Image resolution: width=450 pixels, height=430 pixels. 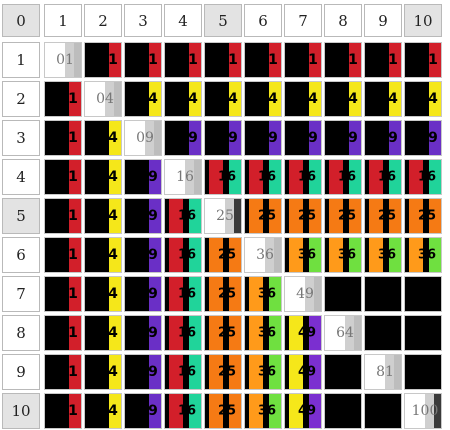 I want to click on row-header-3: 3, so click(x=21, y=138).